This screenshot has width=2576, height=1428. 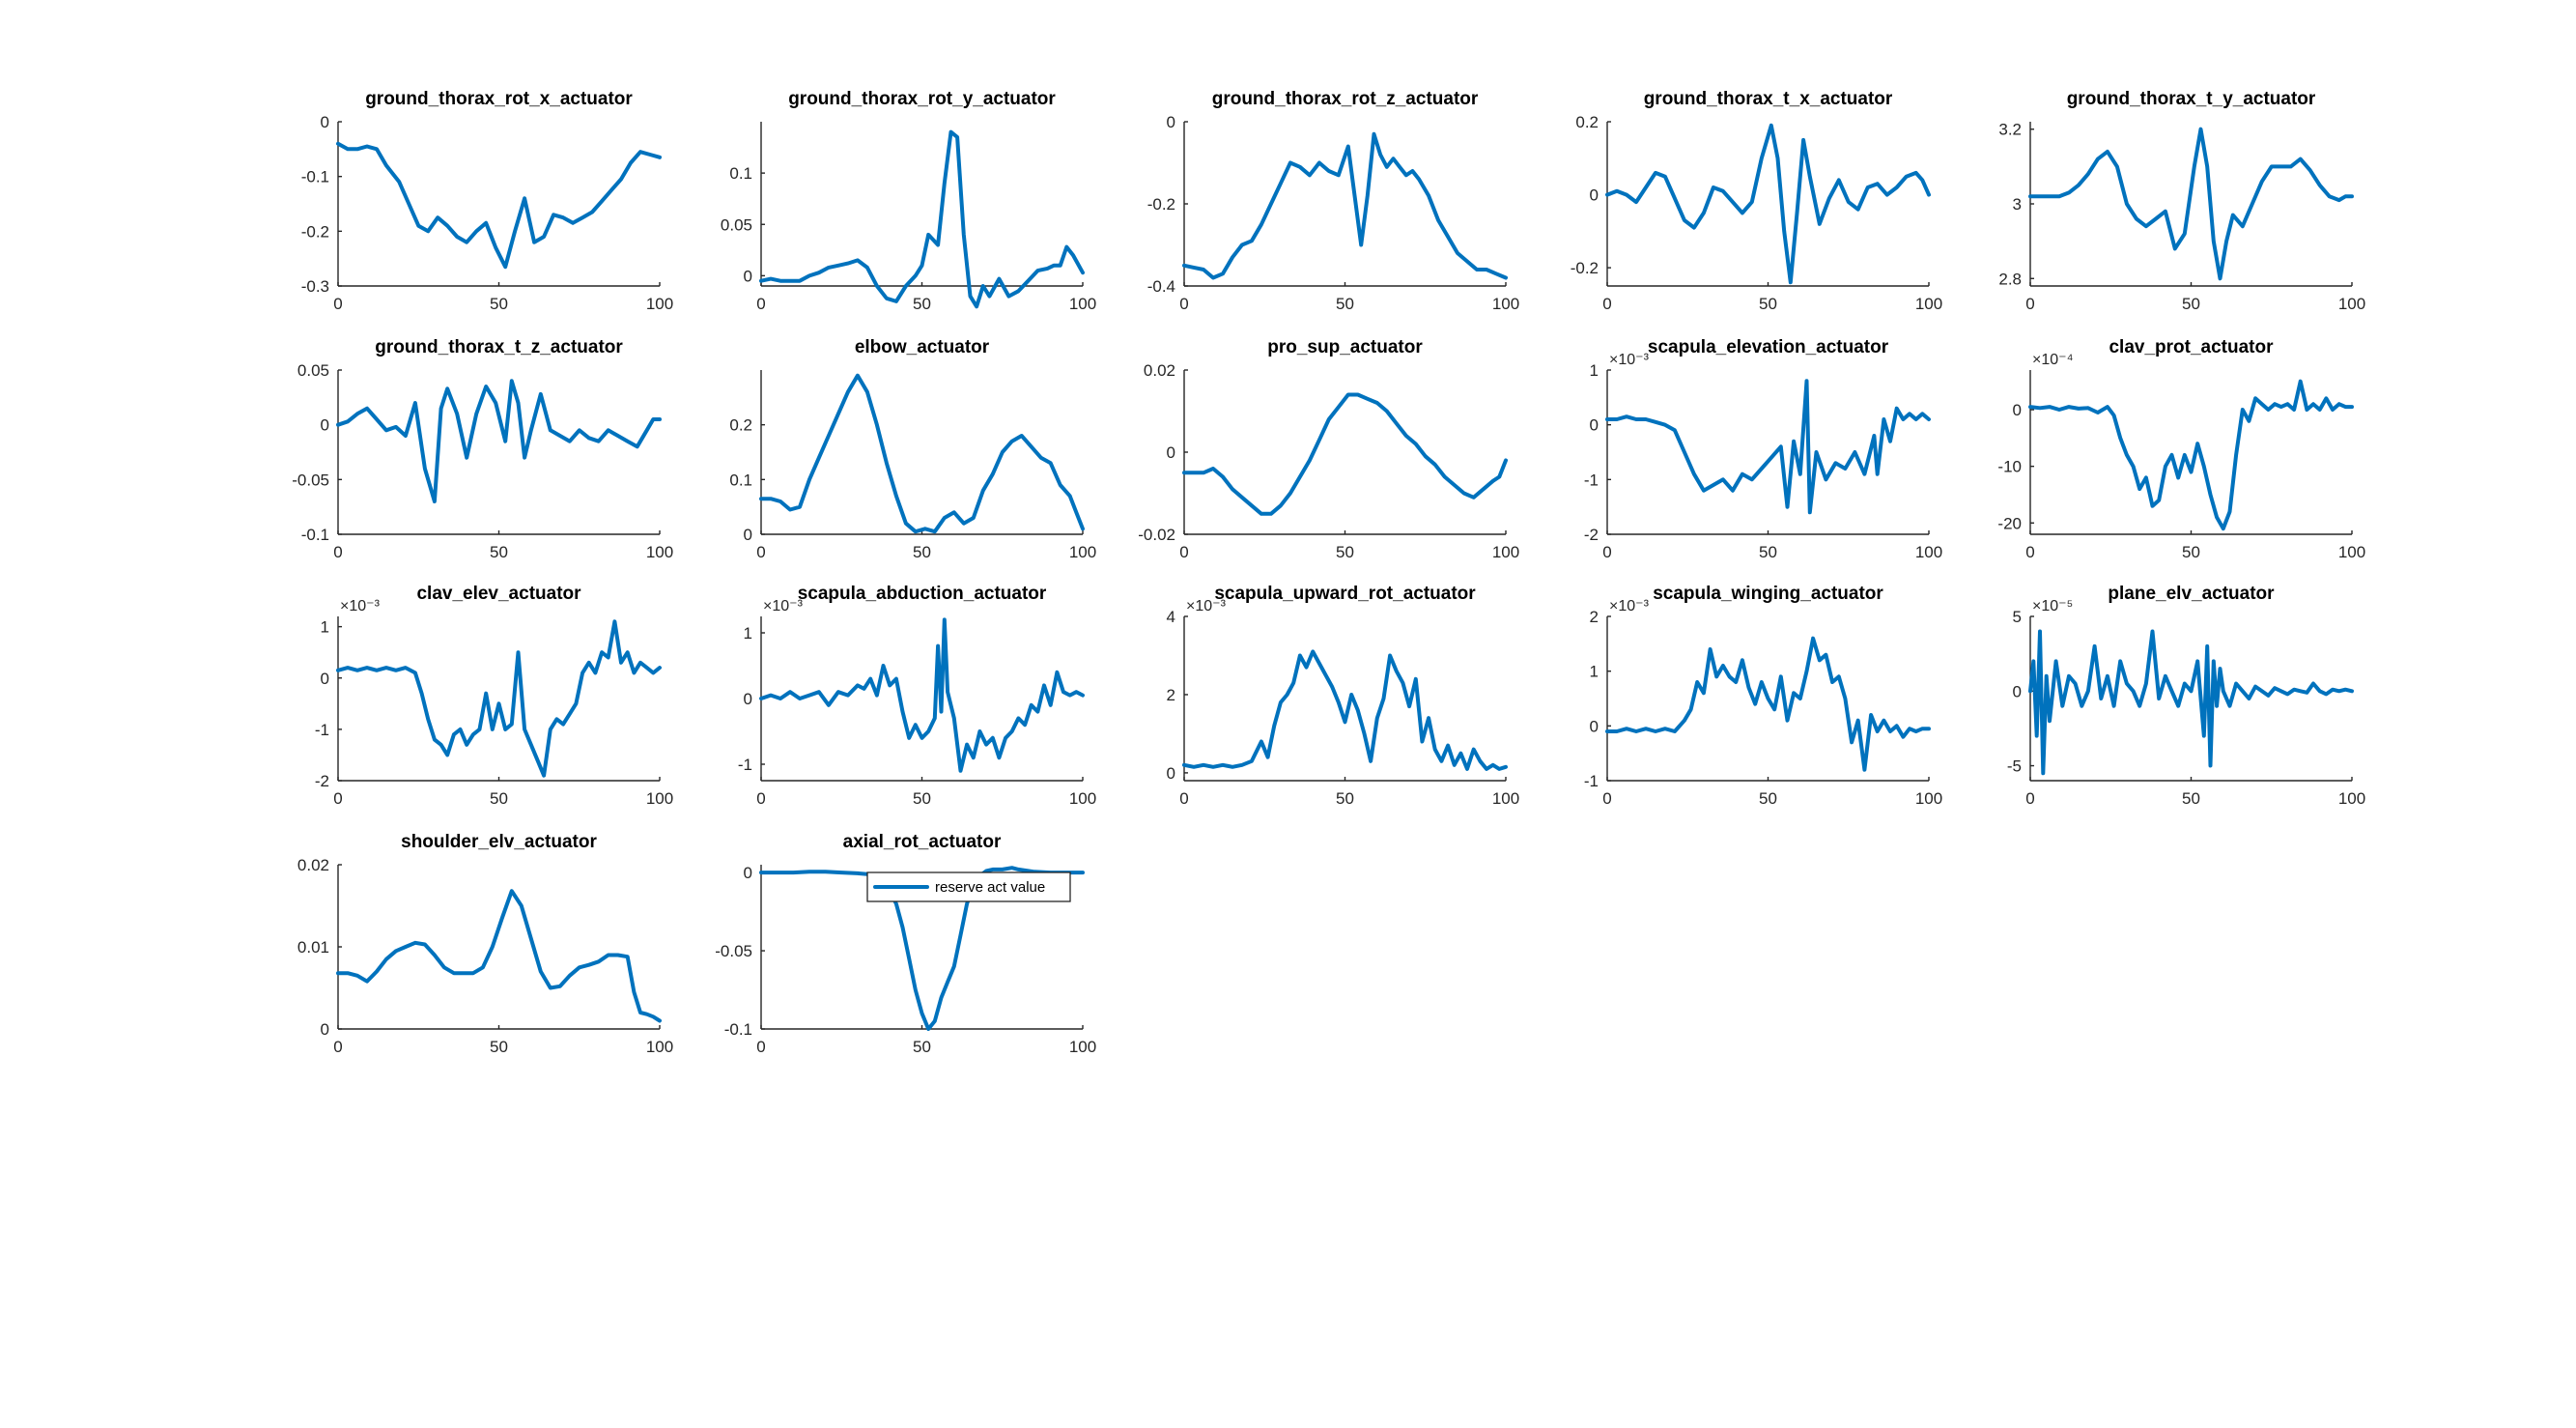 I want to click on y-tick-label: 0.01, so click(x=313, y=947).